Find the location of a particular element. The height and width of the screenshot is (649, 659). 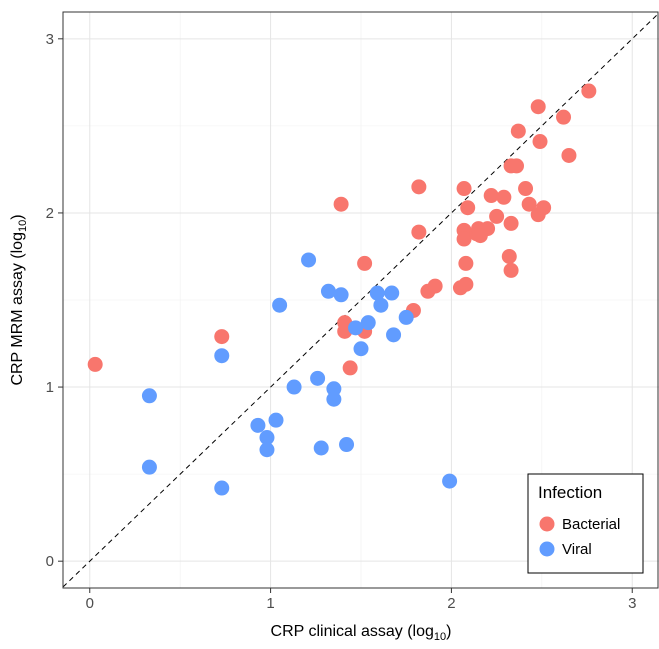

y-tick-label: 0 is located at coordinates (50, 561).